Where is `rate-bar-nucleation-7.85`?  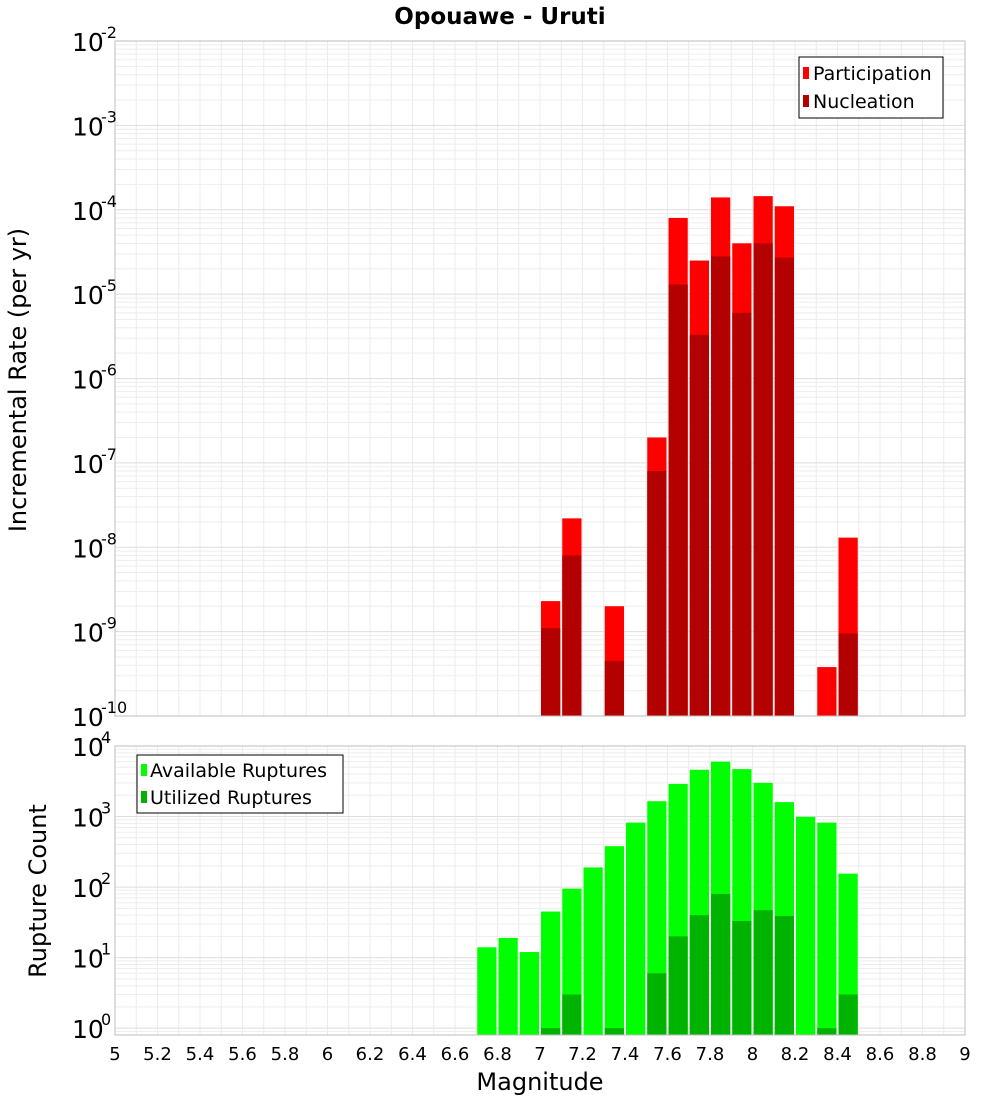
rate-bar-nucleation-7.85 is located at coordinates (721, 486).